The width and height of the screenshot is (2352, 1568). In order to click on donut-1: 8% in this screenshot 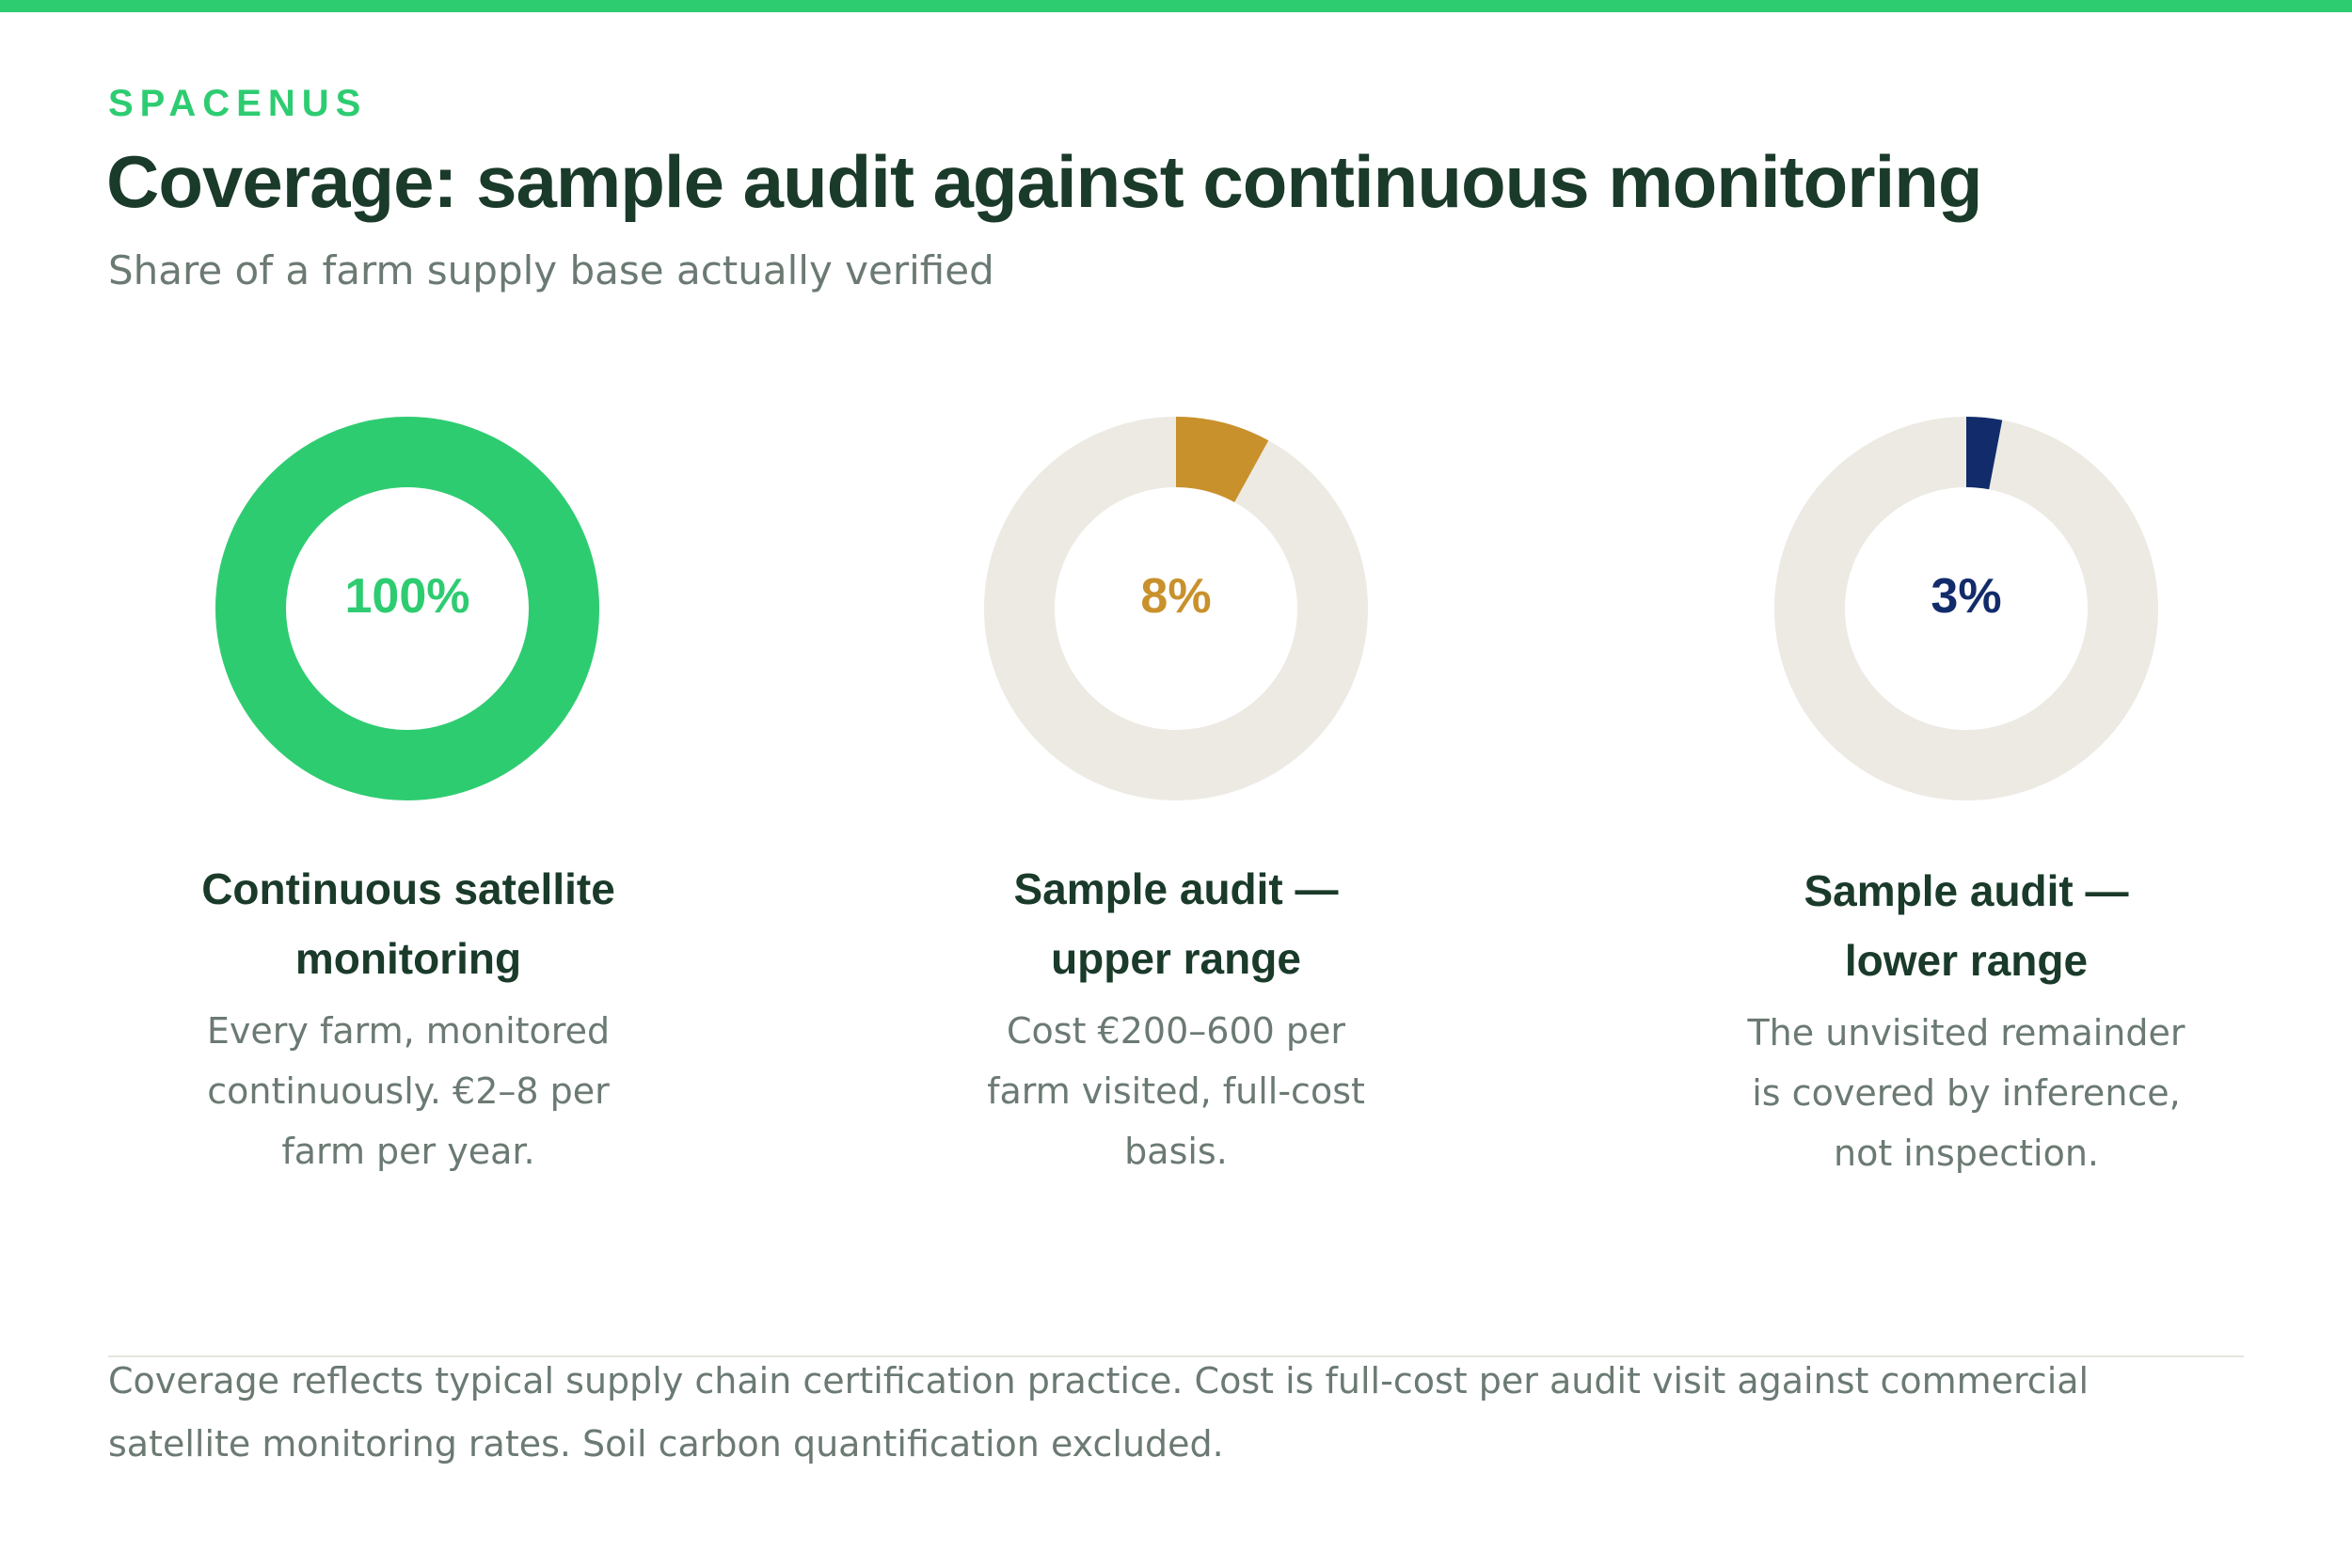, I will do `click(1176, 608)`.